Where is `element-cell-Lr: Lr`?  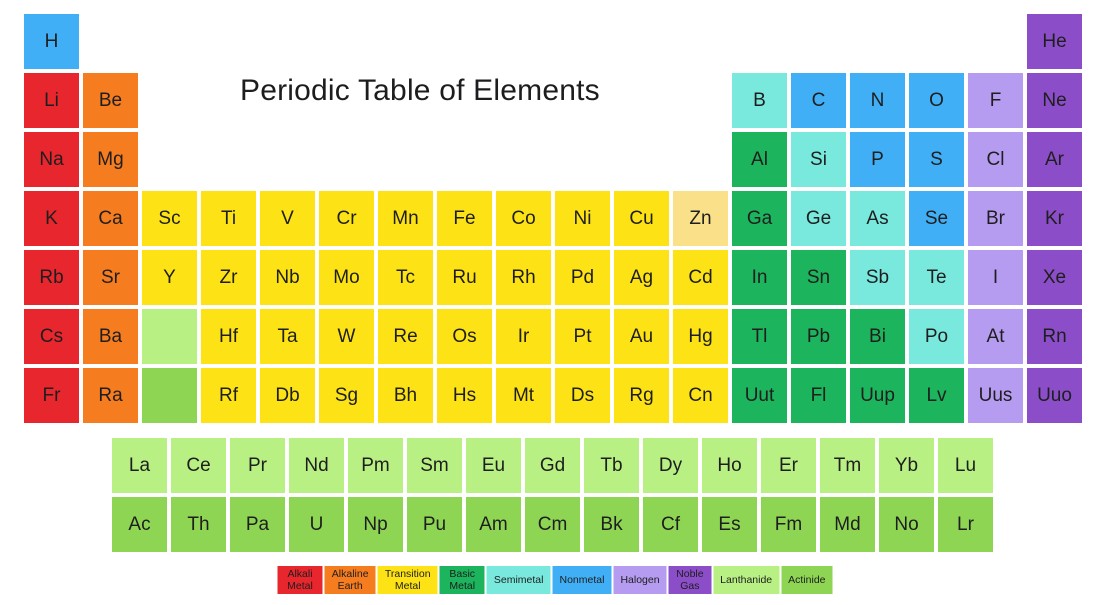 element-cell-Lr: Lr is located at coordinates (965, 524).